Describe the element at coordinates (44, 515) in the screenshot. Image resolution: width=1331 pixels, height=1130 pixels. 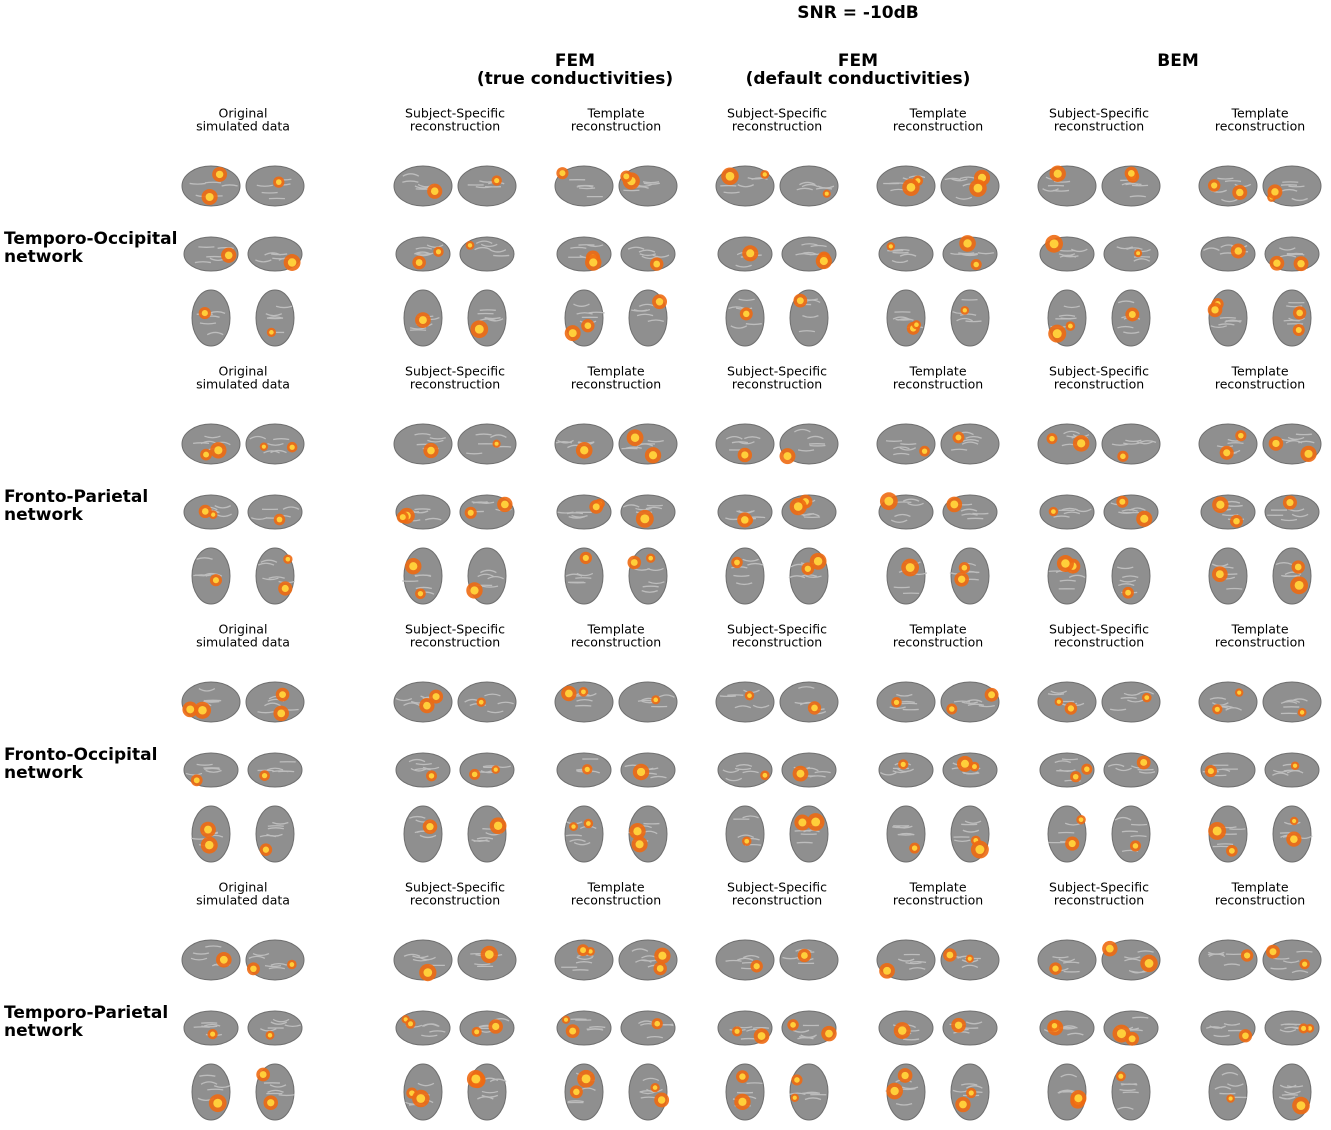
I see `network-label: network` at that location.